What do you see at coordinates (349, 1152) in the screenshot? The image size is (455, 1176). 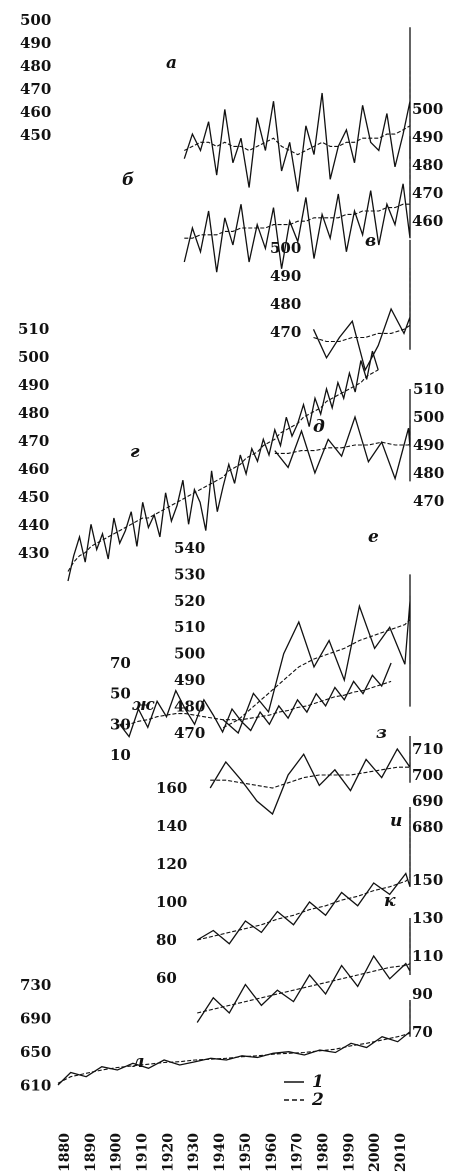 I see `x-tick-label: 1990` at bounding box center [349, 1152].